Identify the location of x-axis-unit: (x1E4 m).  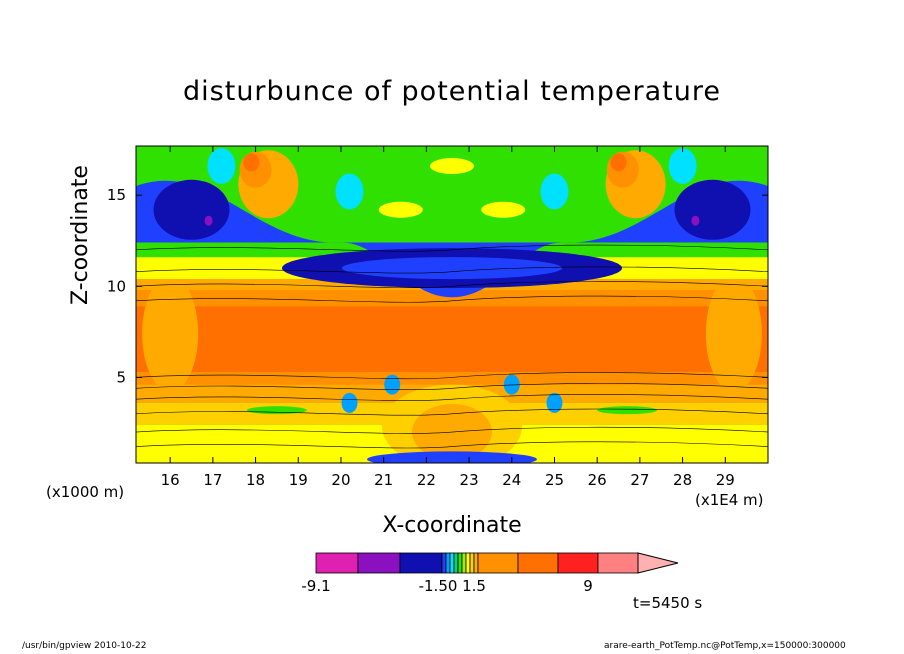
(729, 500).